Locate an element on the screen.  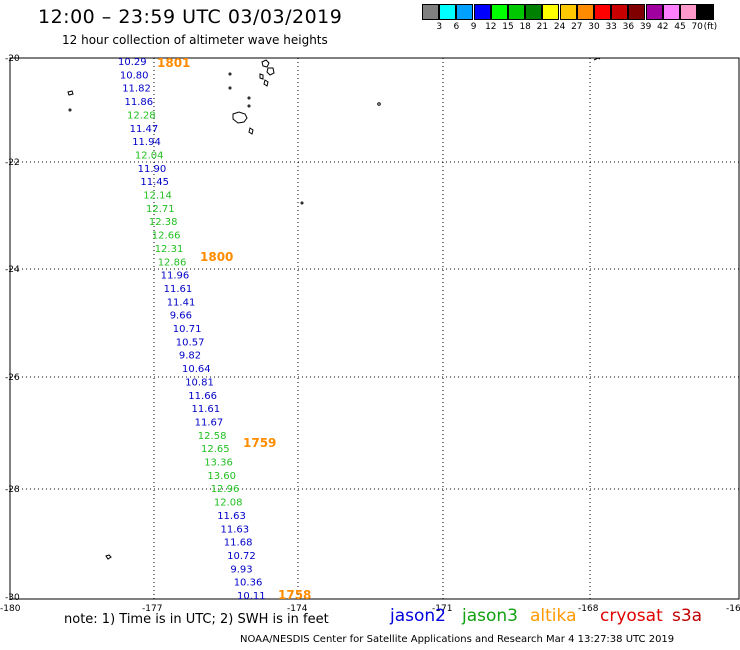
wave-height-label: 11.47 is located at coordinates (144, 129).